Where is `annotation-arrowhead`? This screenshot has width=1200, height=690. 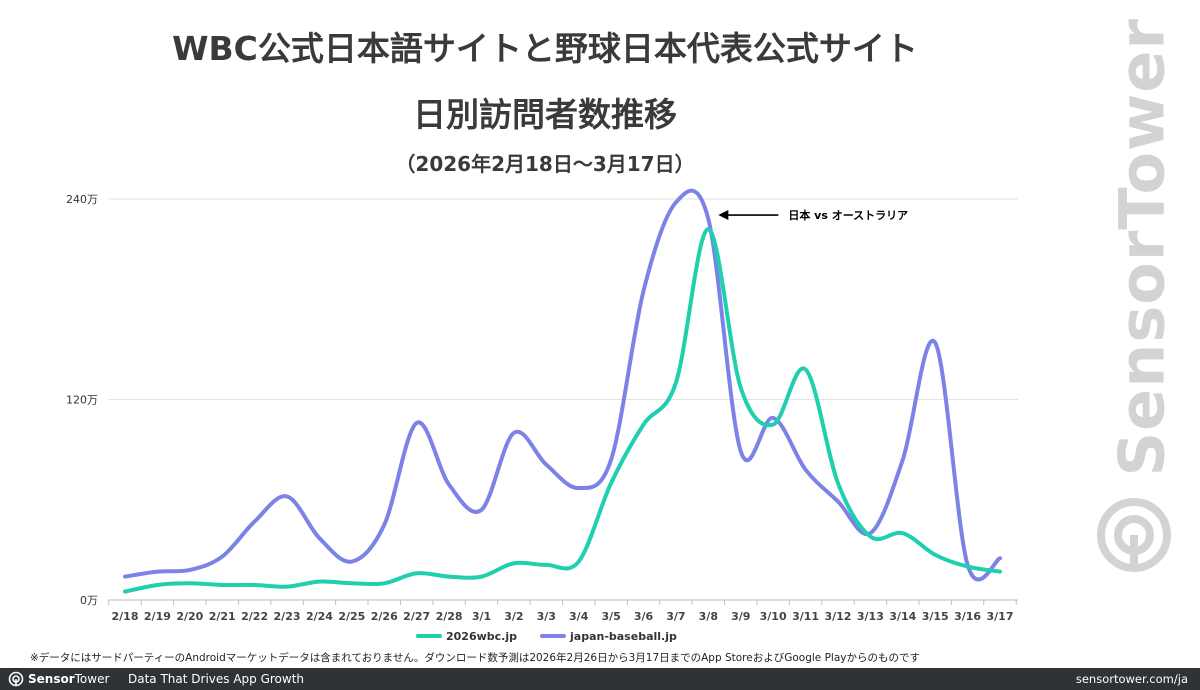
annotation-arrowhead is located at coordinates (723, 215).